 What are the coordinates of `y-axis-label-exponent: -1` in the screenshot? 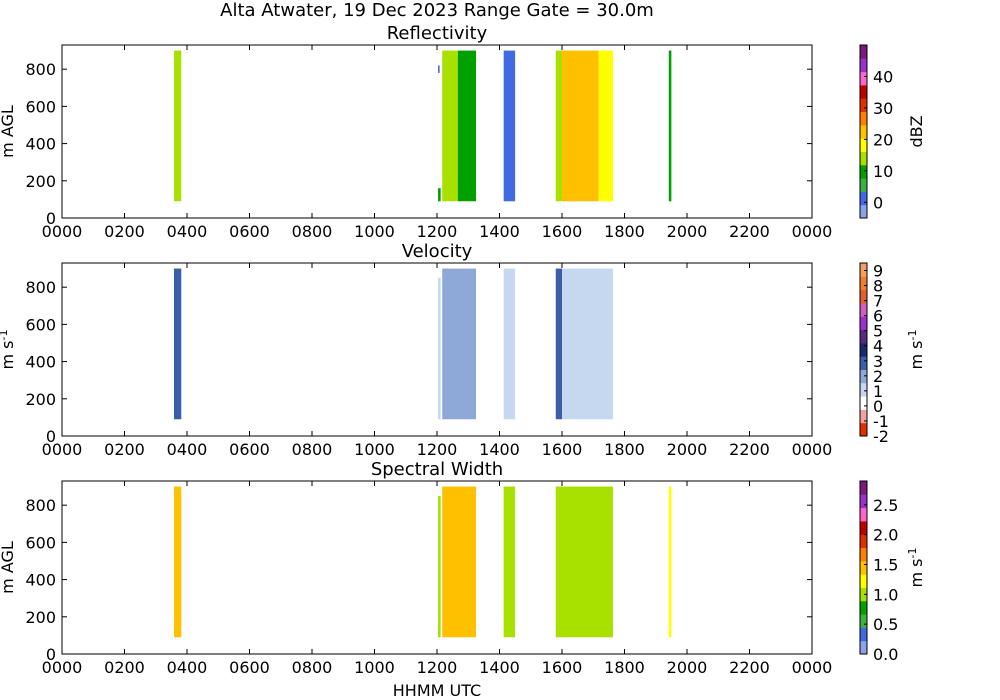 It's located at (5, 335).